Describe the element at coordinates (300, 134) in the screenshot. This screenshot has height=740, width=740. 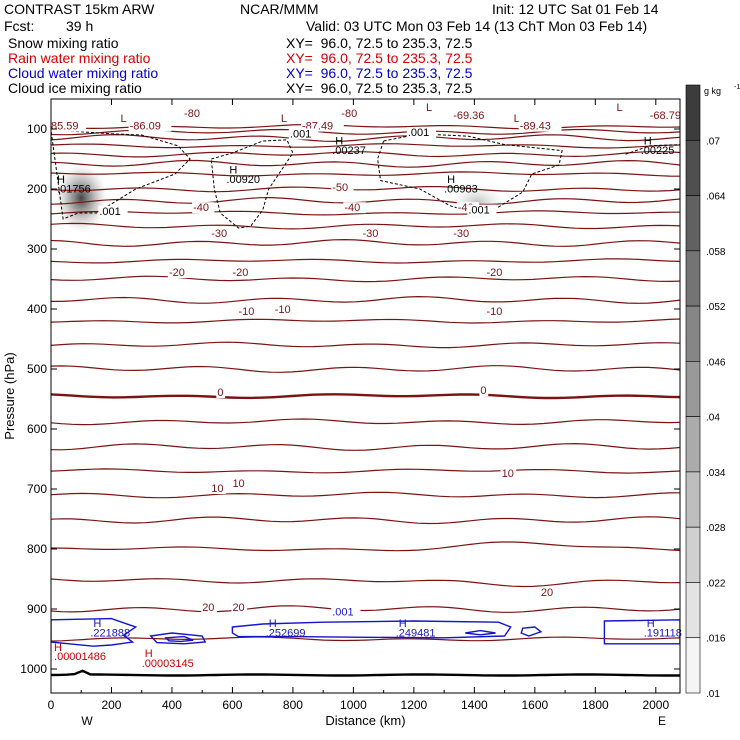
I see `ice-contour-label-0: .001` at that location.